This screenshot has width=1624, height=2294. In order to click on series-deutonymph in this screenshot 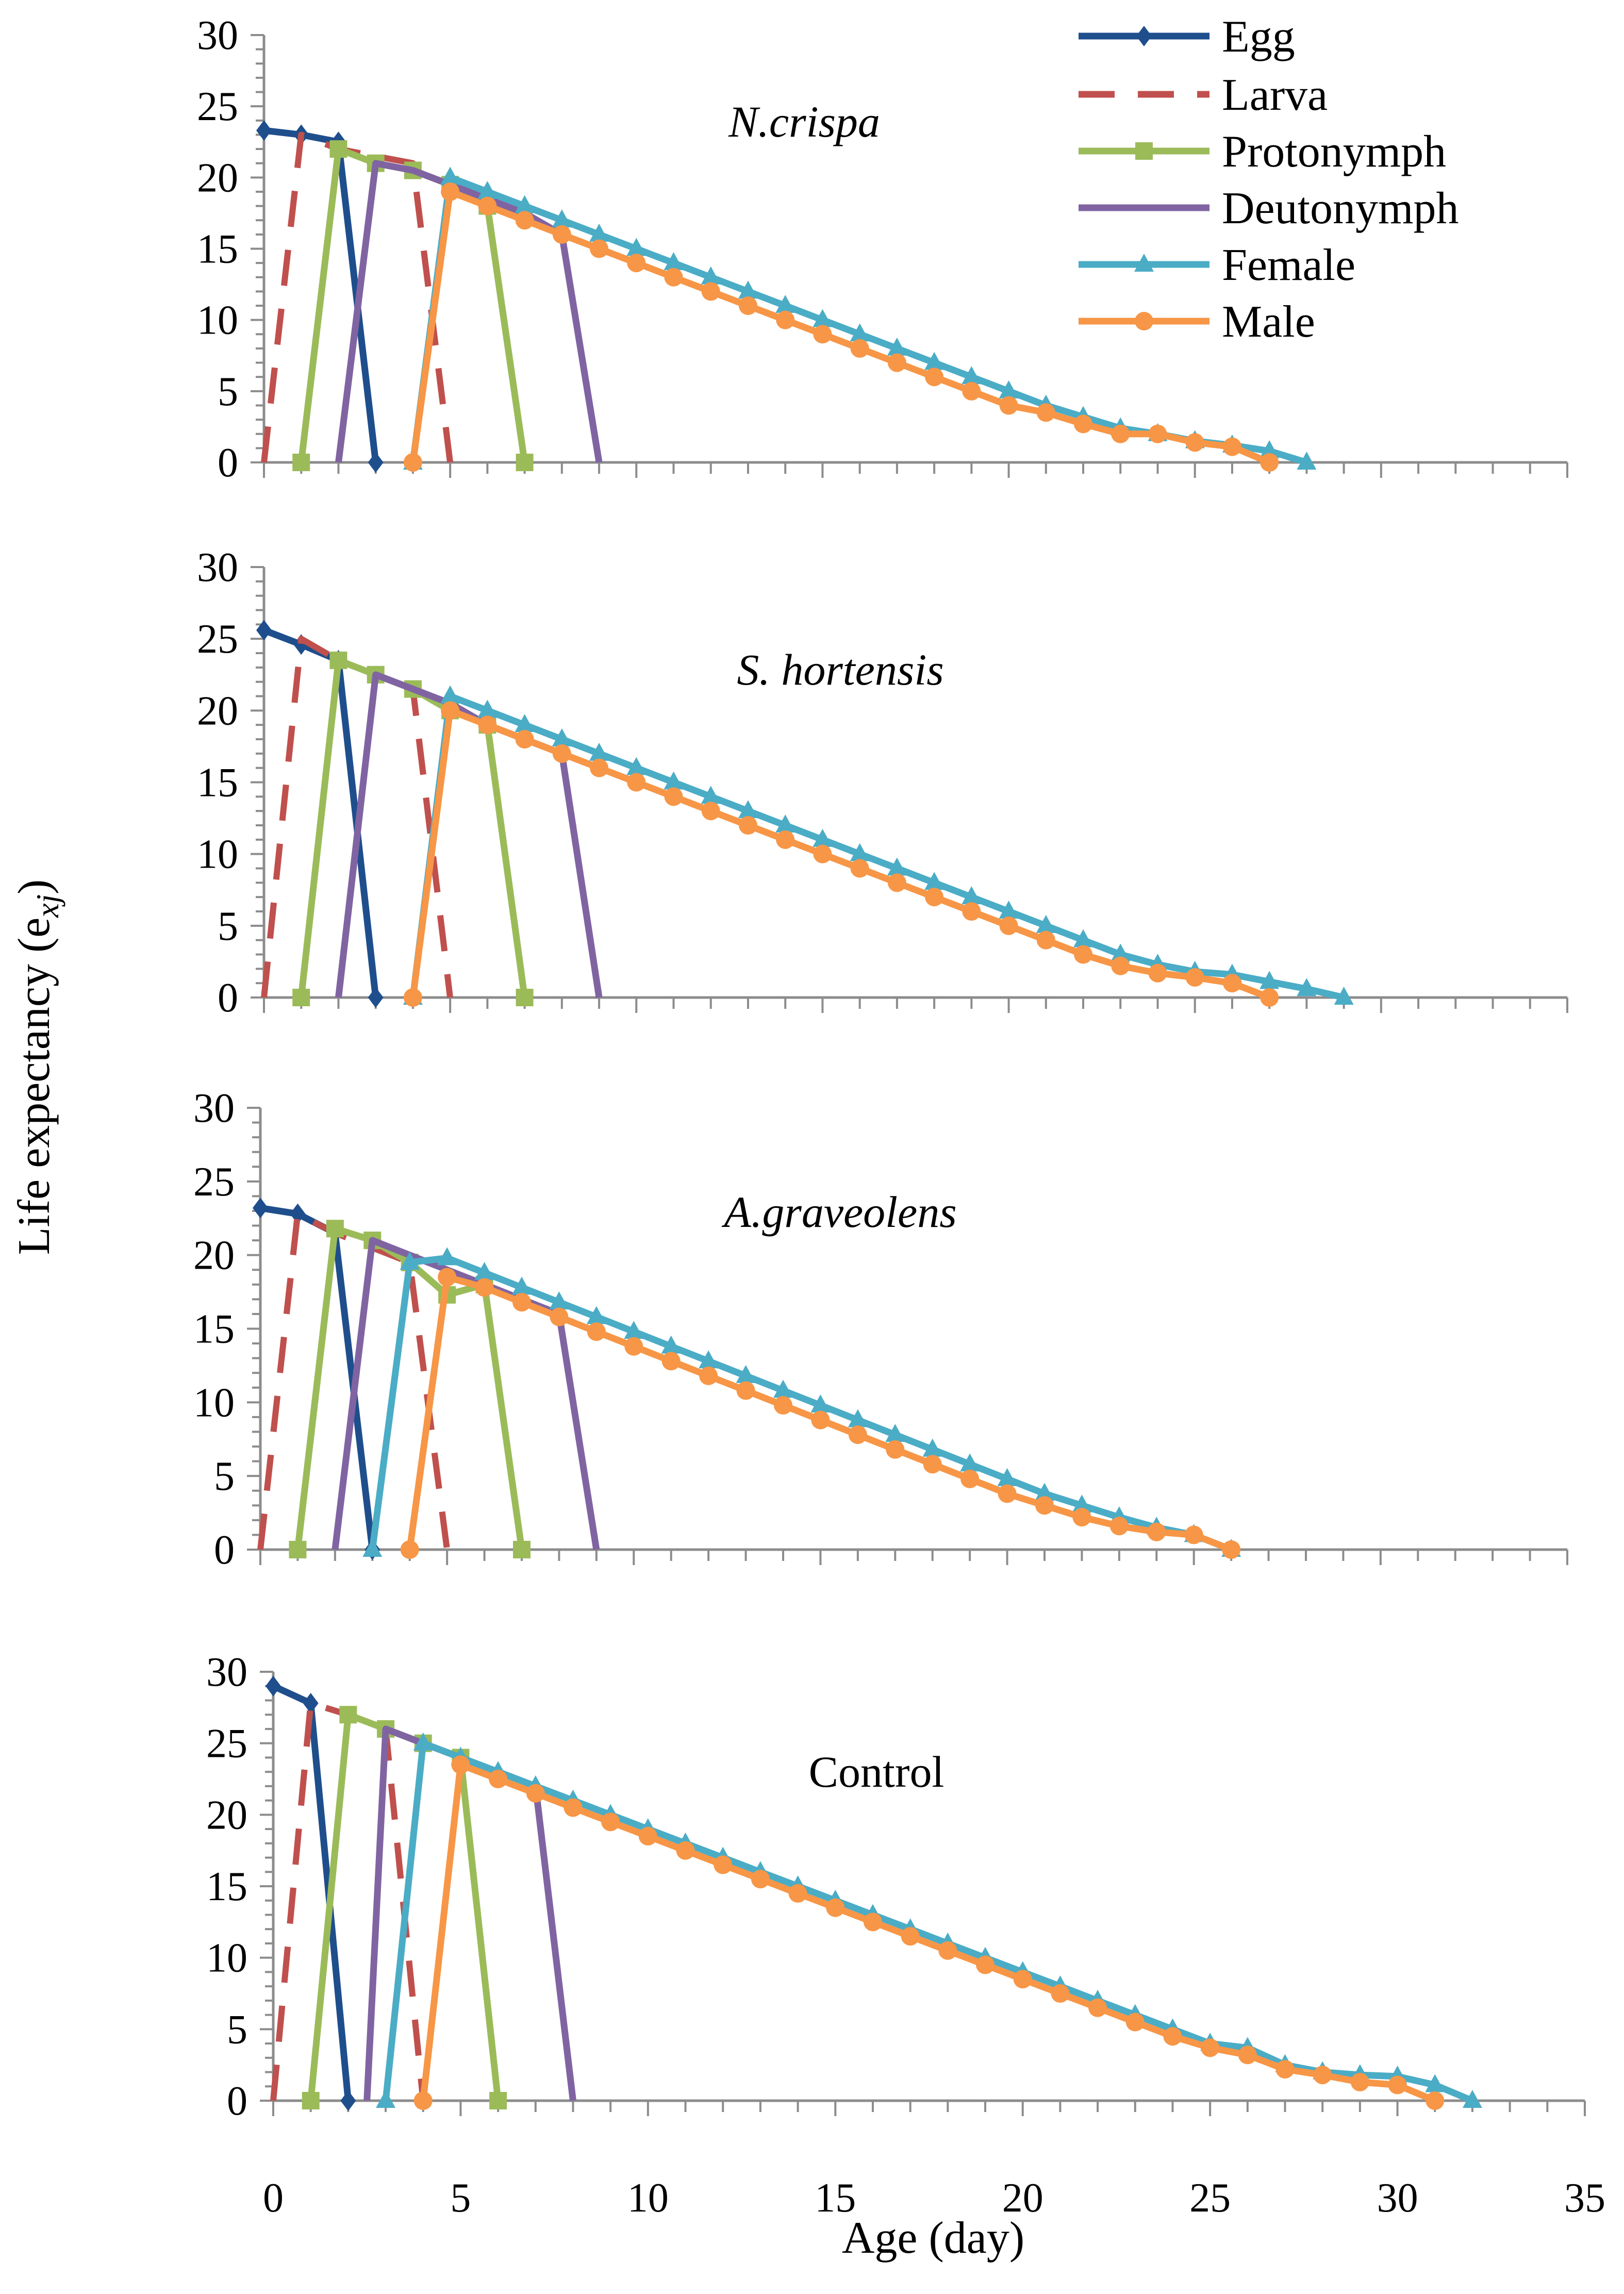, I will do `click(469, 835)`.